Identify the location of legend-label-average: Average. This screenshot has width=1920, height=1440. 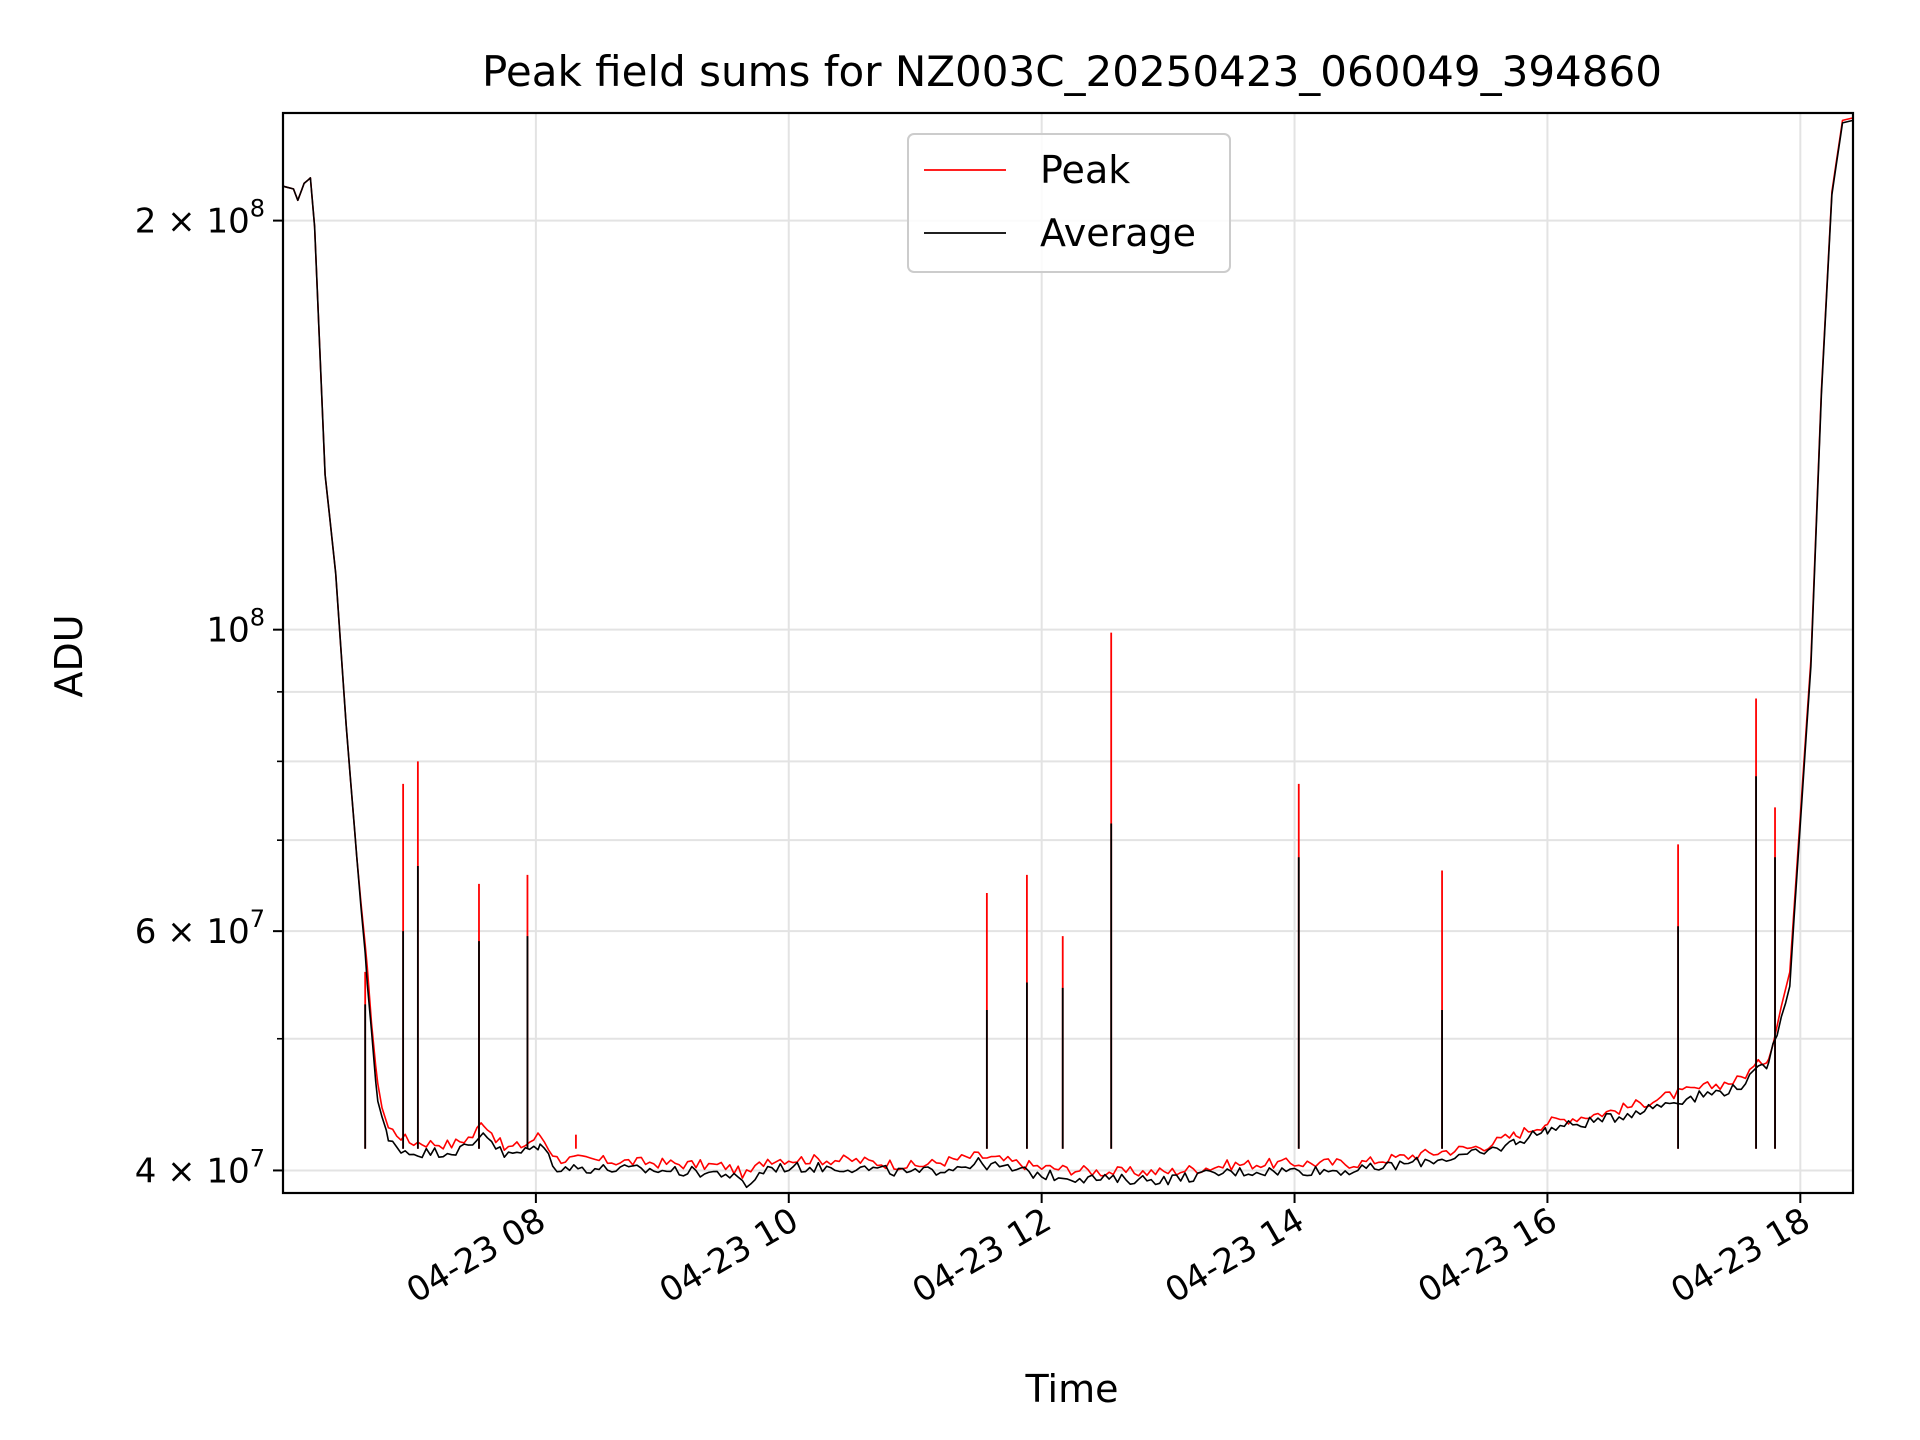
(1118, 233).